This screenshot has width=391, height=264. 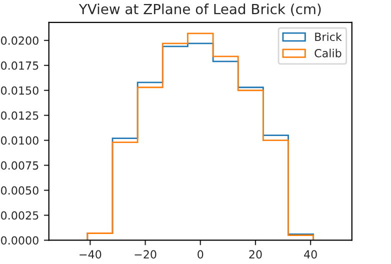 What do you see at coordinates (19, 190) in the screenshot?
I see `y-tick-label: 0.0050` at bounding box center [19, 190].